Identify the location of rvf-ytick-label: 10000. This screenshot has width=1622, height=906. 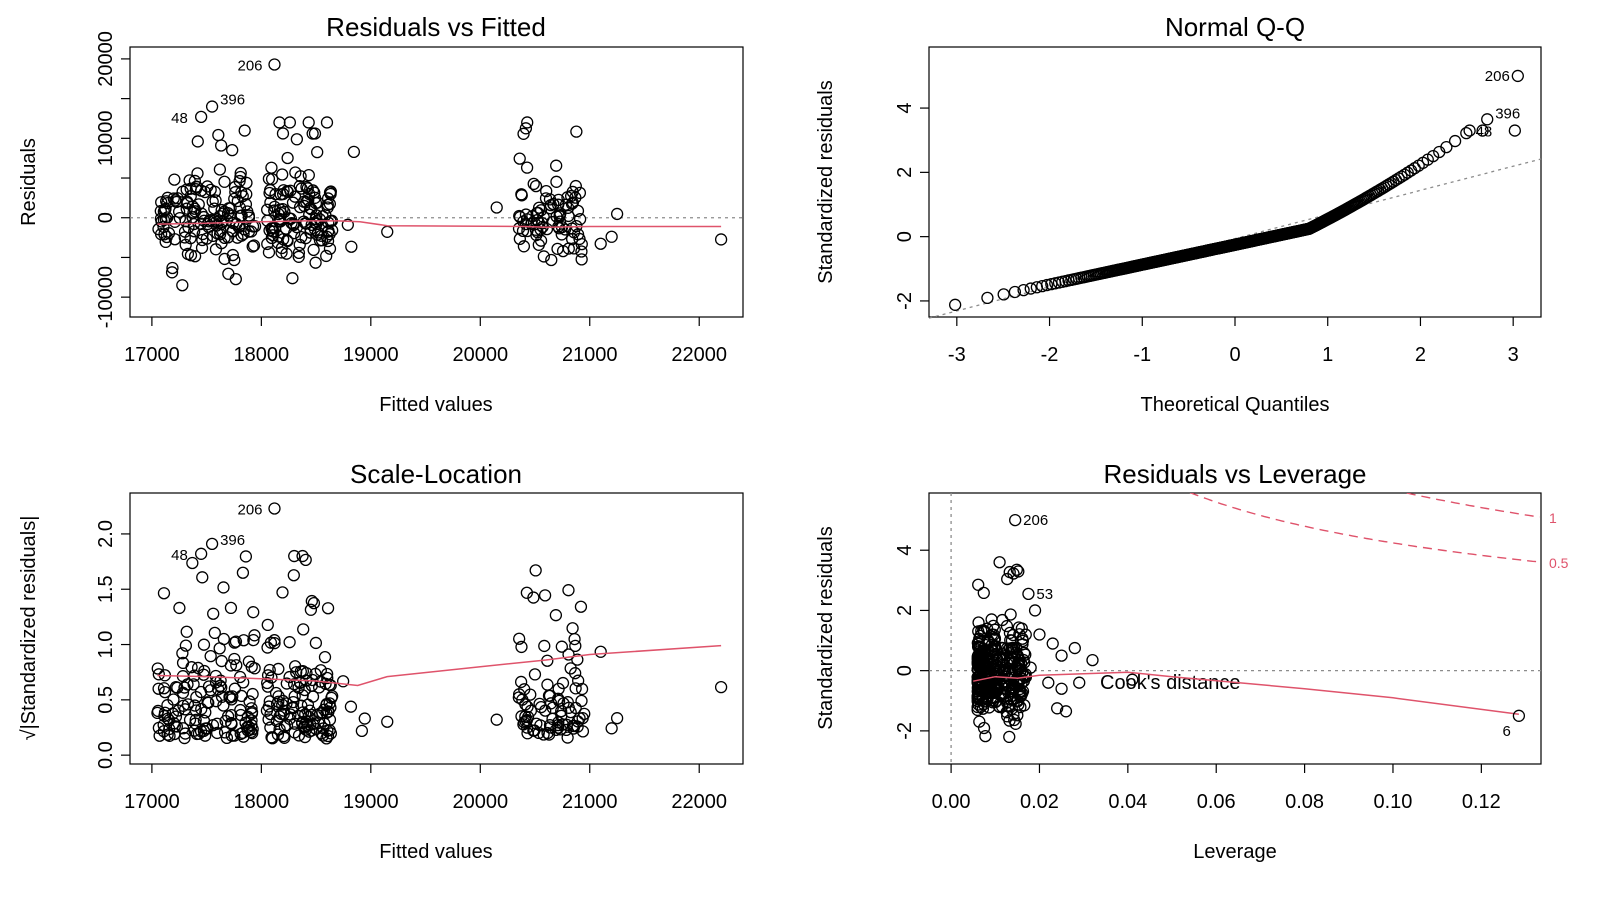
(106, 139).